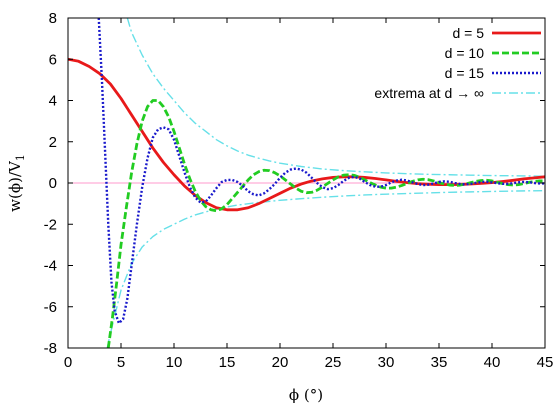 The height and width of the screenshot is (407, 560). What do you see at coordinates (53, 142) in the screenshot?
I see `y-tick-label: 2` at bounding box center [53, 142].